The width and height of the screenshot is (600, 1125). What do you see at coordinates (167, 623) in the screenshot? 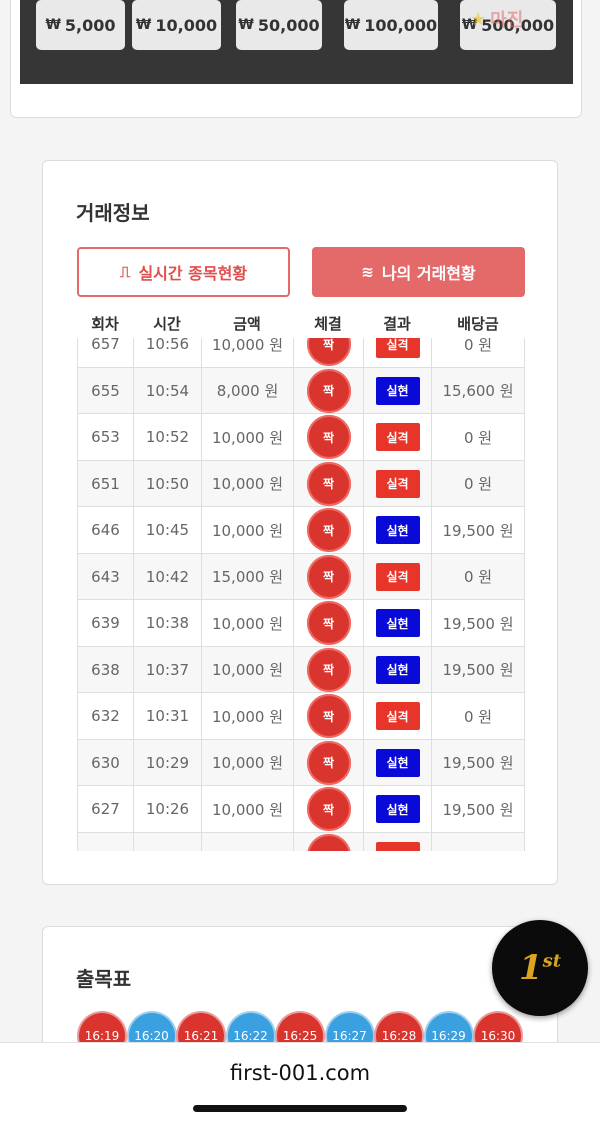
I see `cell-time: 10:38` at bounding box center [167, 623].